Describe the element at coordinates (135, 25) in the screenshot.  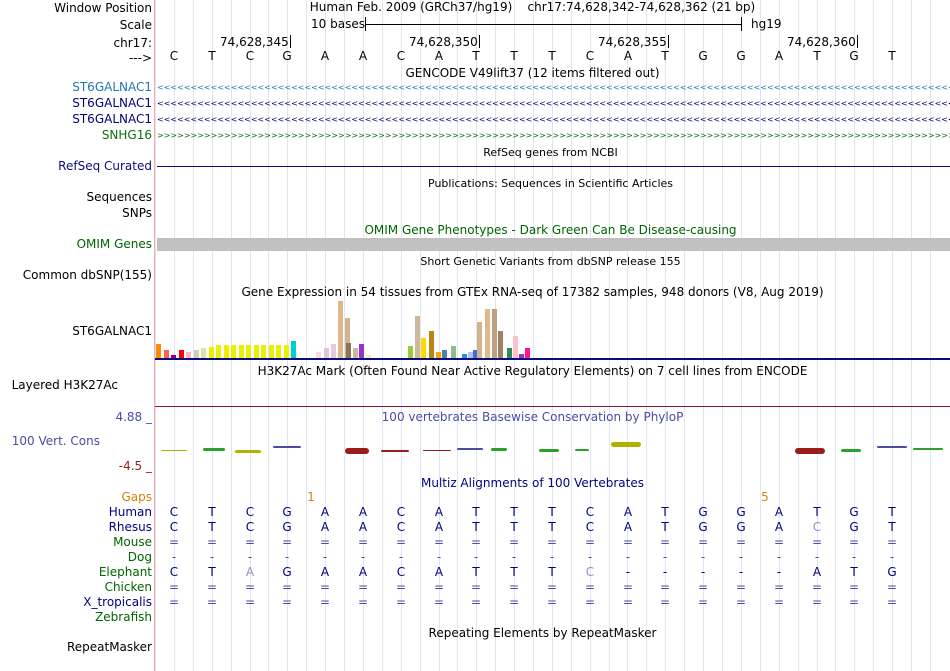
I see `scale-label: Scale` at that location.